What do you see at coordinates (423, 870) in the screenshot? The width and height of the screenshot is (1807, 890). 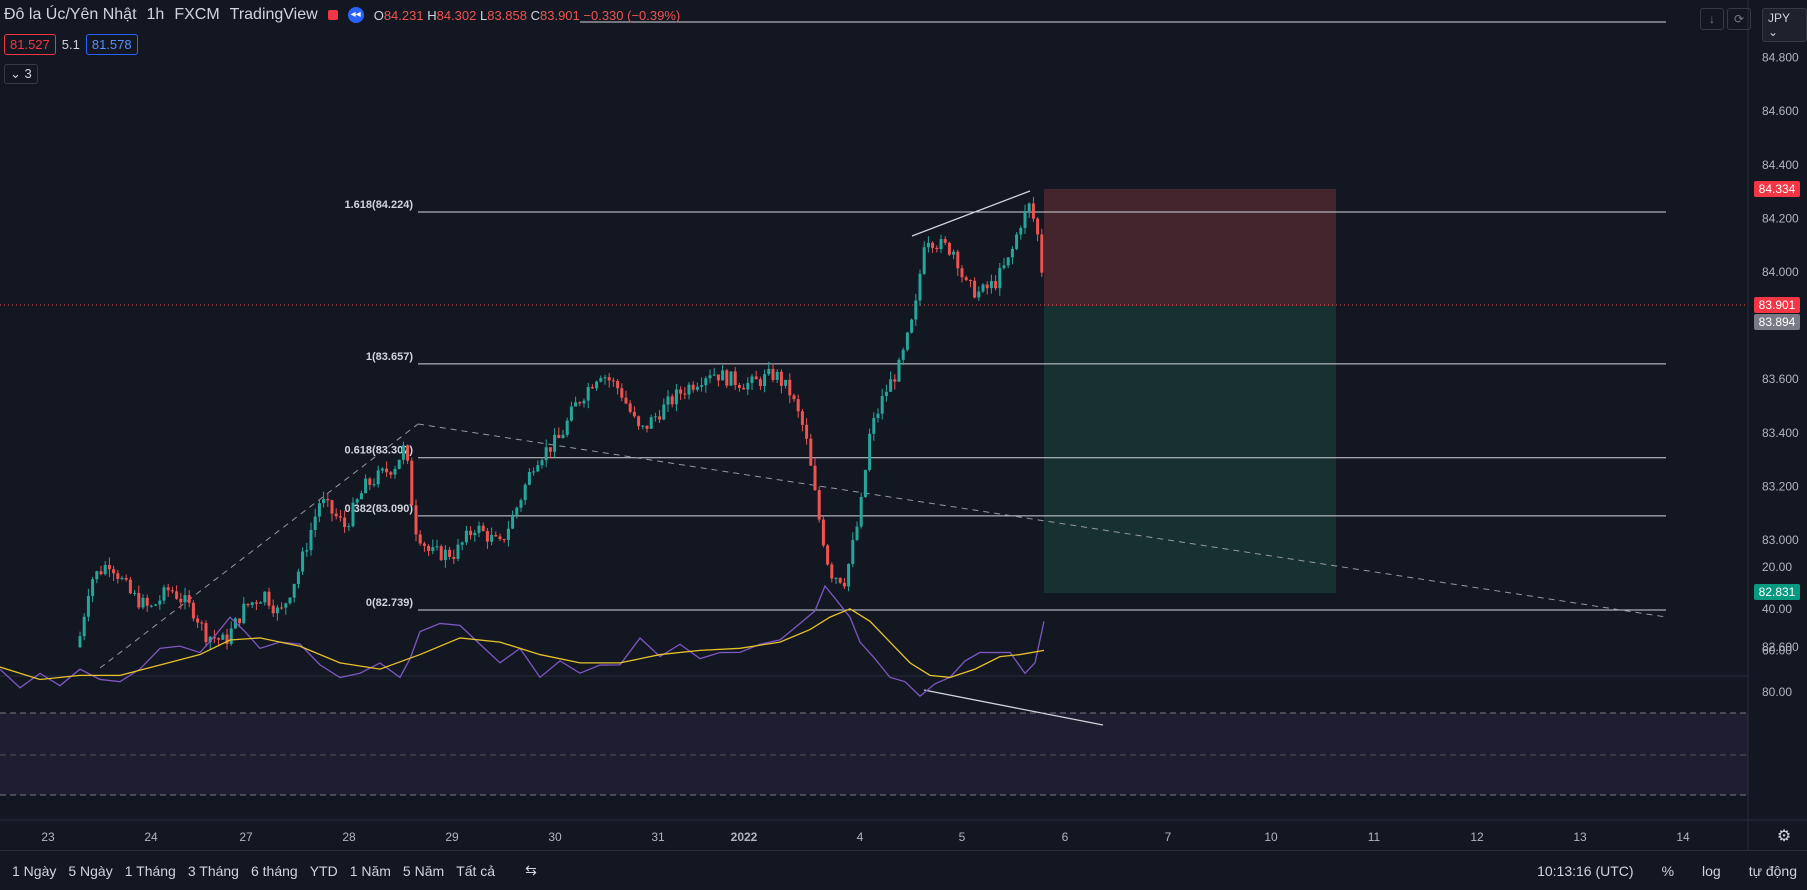 I see `range-5y: 5 Năm` at bounding box center [423, 870].